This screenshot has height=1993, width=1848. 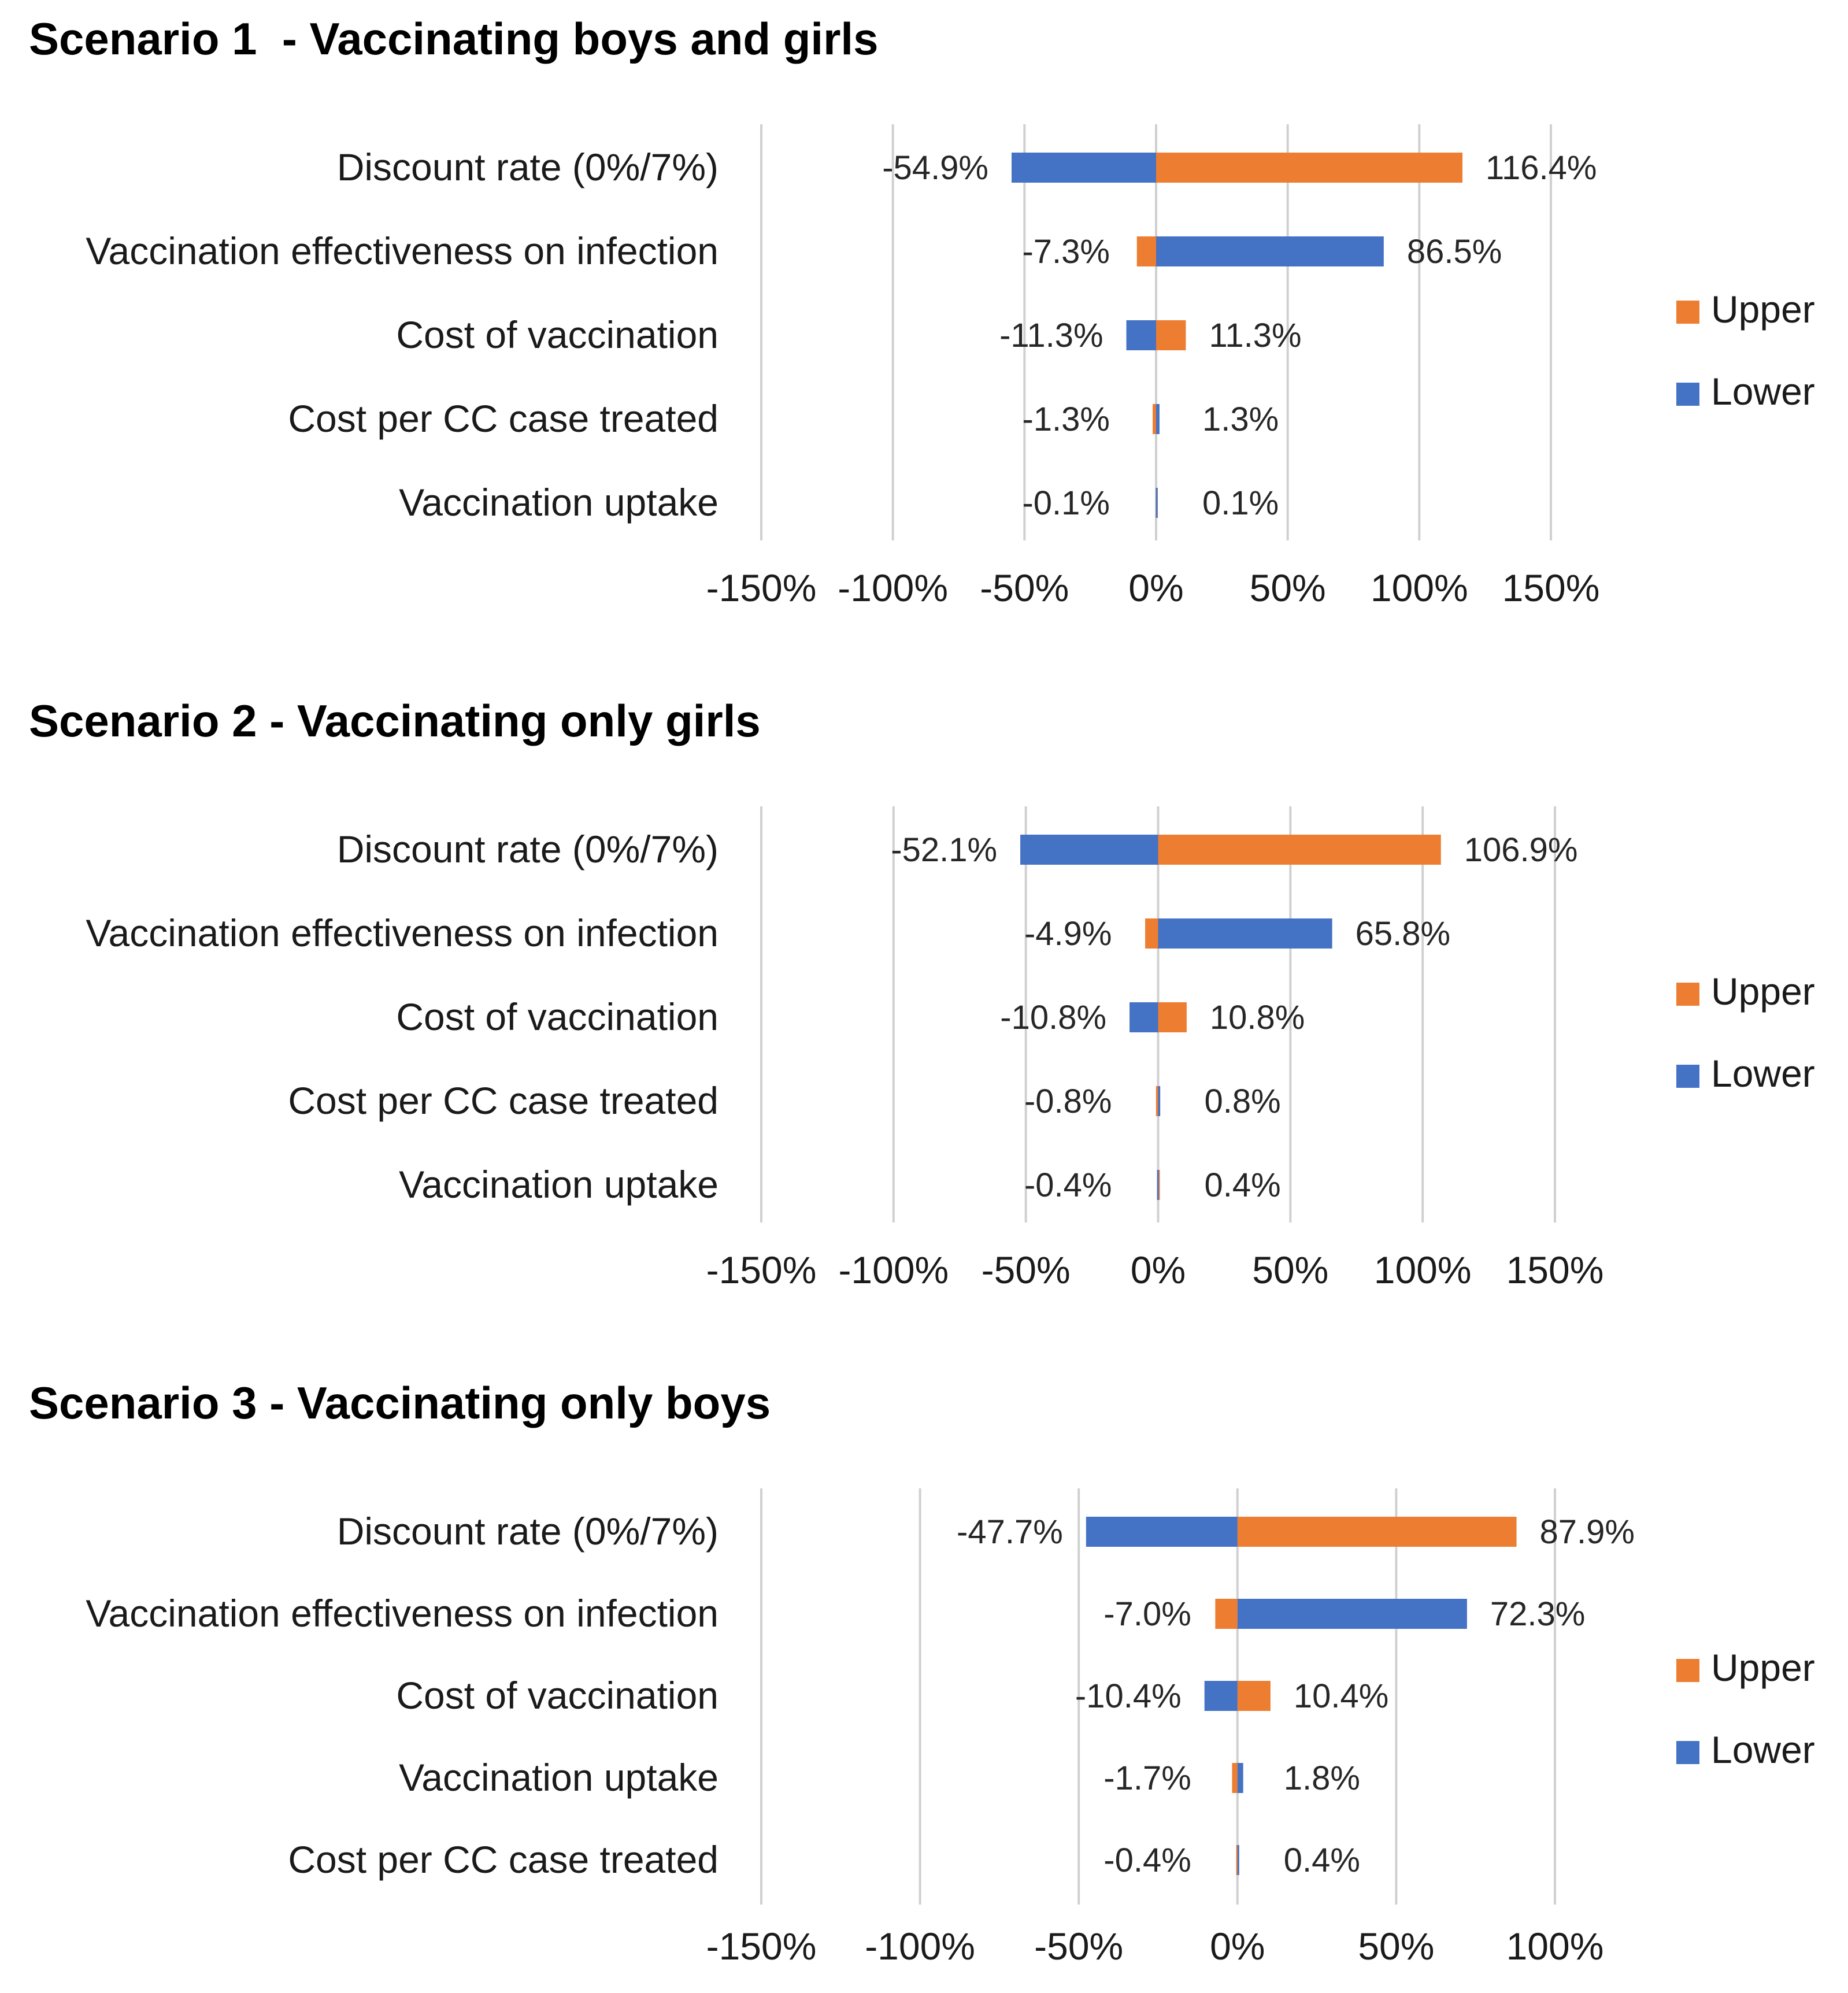 I want to click on value-label-lower: -1.7%, so click(x=1147, y=1778).